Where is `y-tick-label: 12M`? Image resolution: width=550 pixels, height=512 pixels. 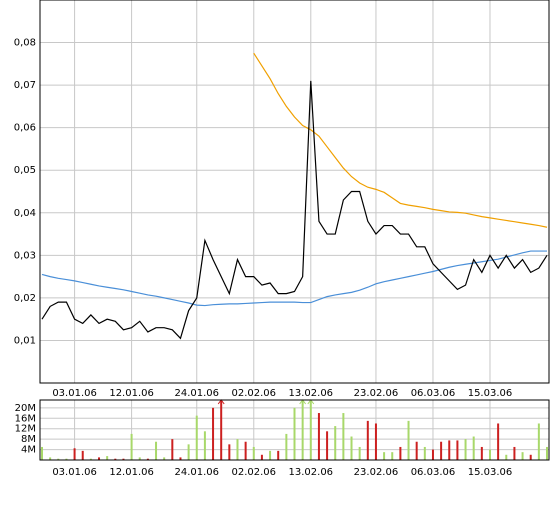
y-tick-label: 12M is located at coordinates (25, 429).